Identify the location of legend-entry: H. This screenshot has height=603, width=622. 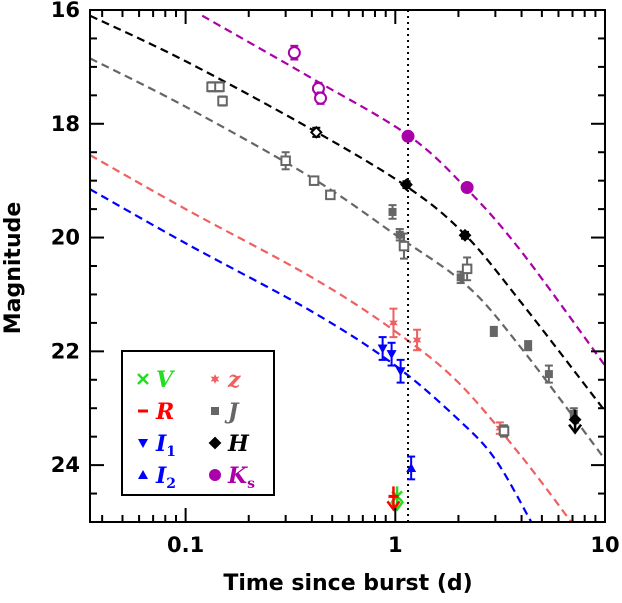
(229, 444).